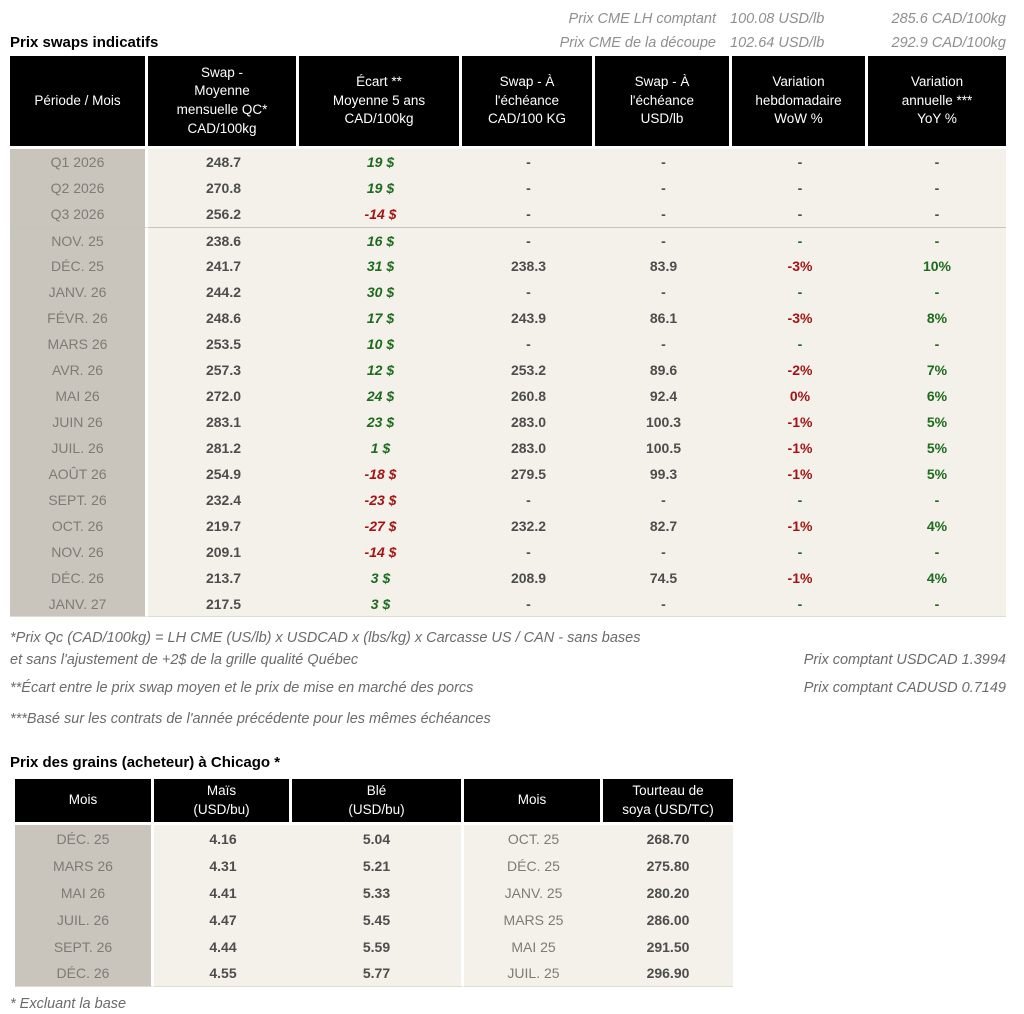 The image size is (1024, 1014). Describe the element at coordinates (777, 19) in the screenshot. I see `cme-lh-usd: 100.08 USD/lb` at that location.